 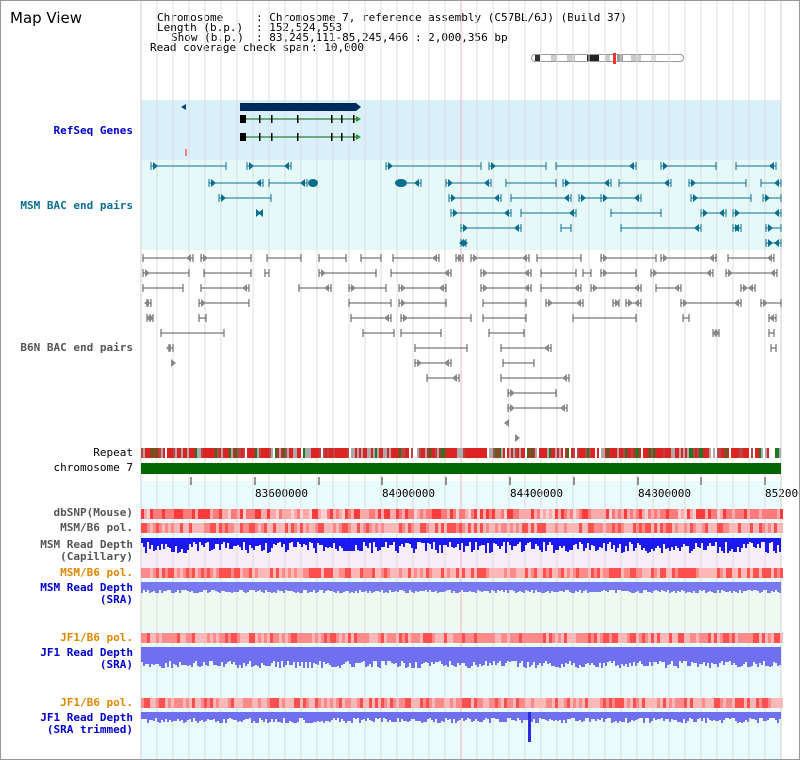 What do you see at coordinates (93, 130) in the screenshot?
I see `track-label-refseq: RefSeq Genes` at bounding box center [93, 130].